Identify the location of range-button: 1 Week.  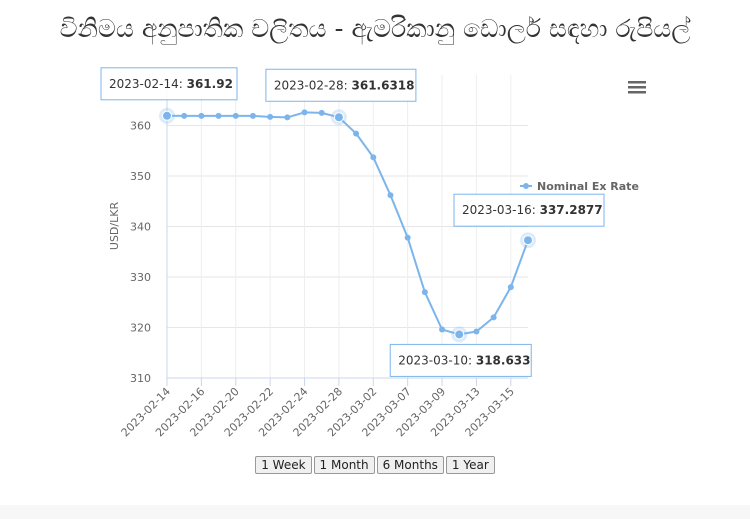
(283, 465).